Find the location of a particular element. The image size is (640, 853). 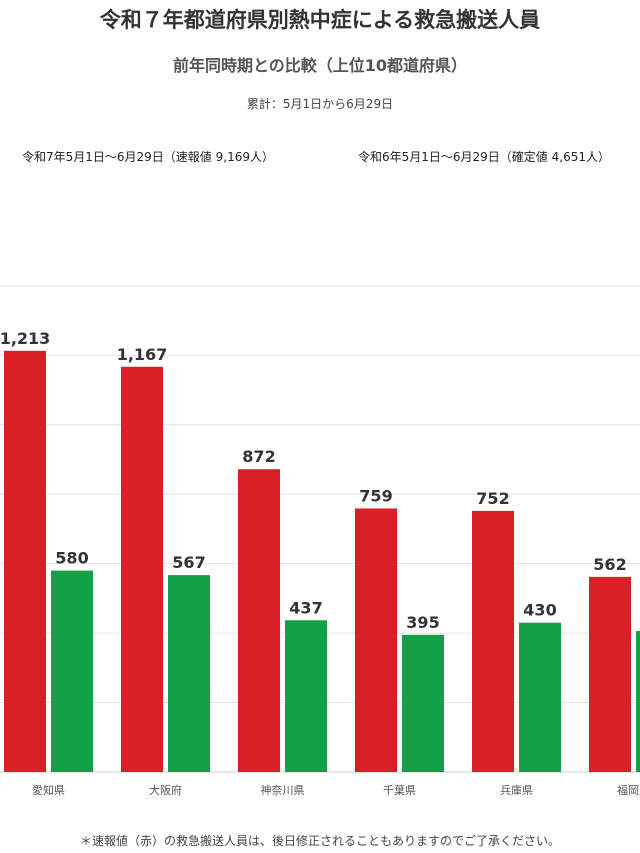

category-label: 福岡県 is located at coordinates (628, 790).